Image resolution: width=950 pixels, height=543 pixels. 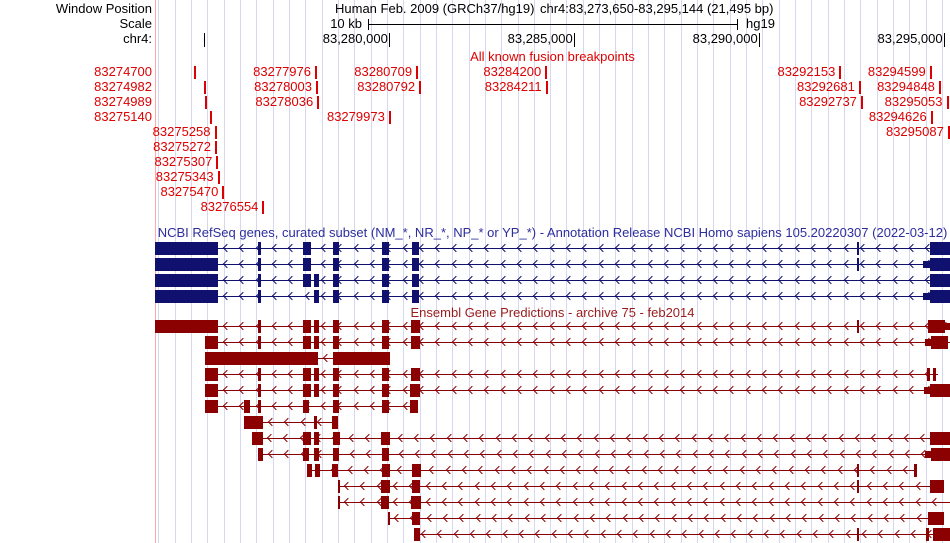 What do you see at coordinates (897, 116) in the screenshot?
I see `breakpoint-label: 83294626` at bounding box center [897, 116].